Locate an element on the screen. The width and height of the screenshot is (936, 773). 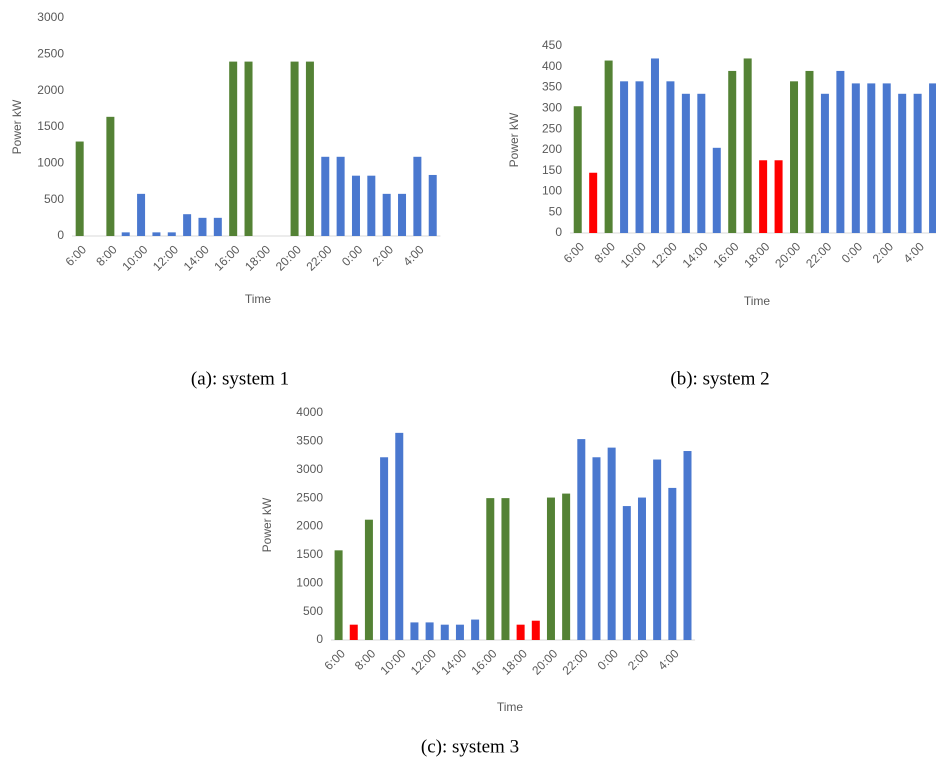
y-tick-label: 1500 is located at coordinates (50, 126).